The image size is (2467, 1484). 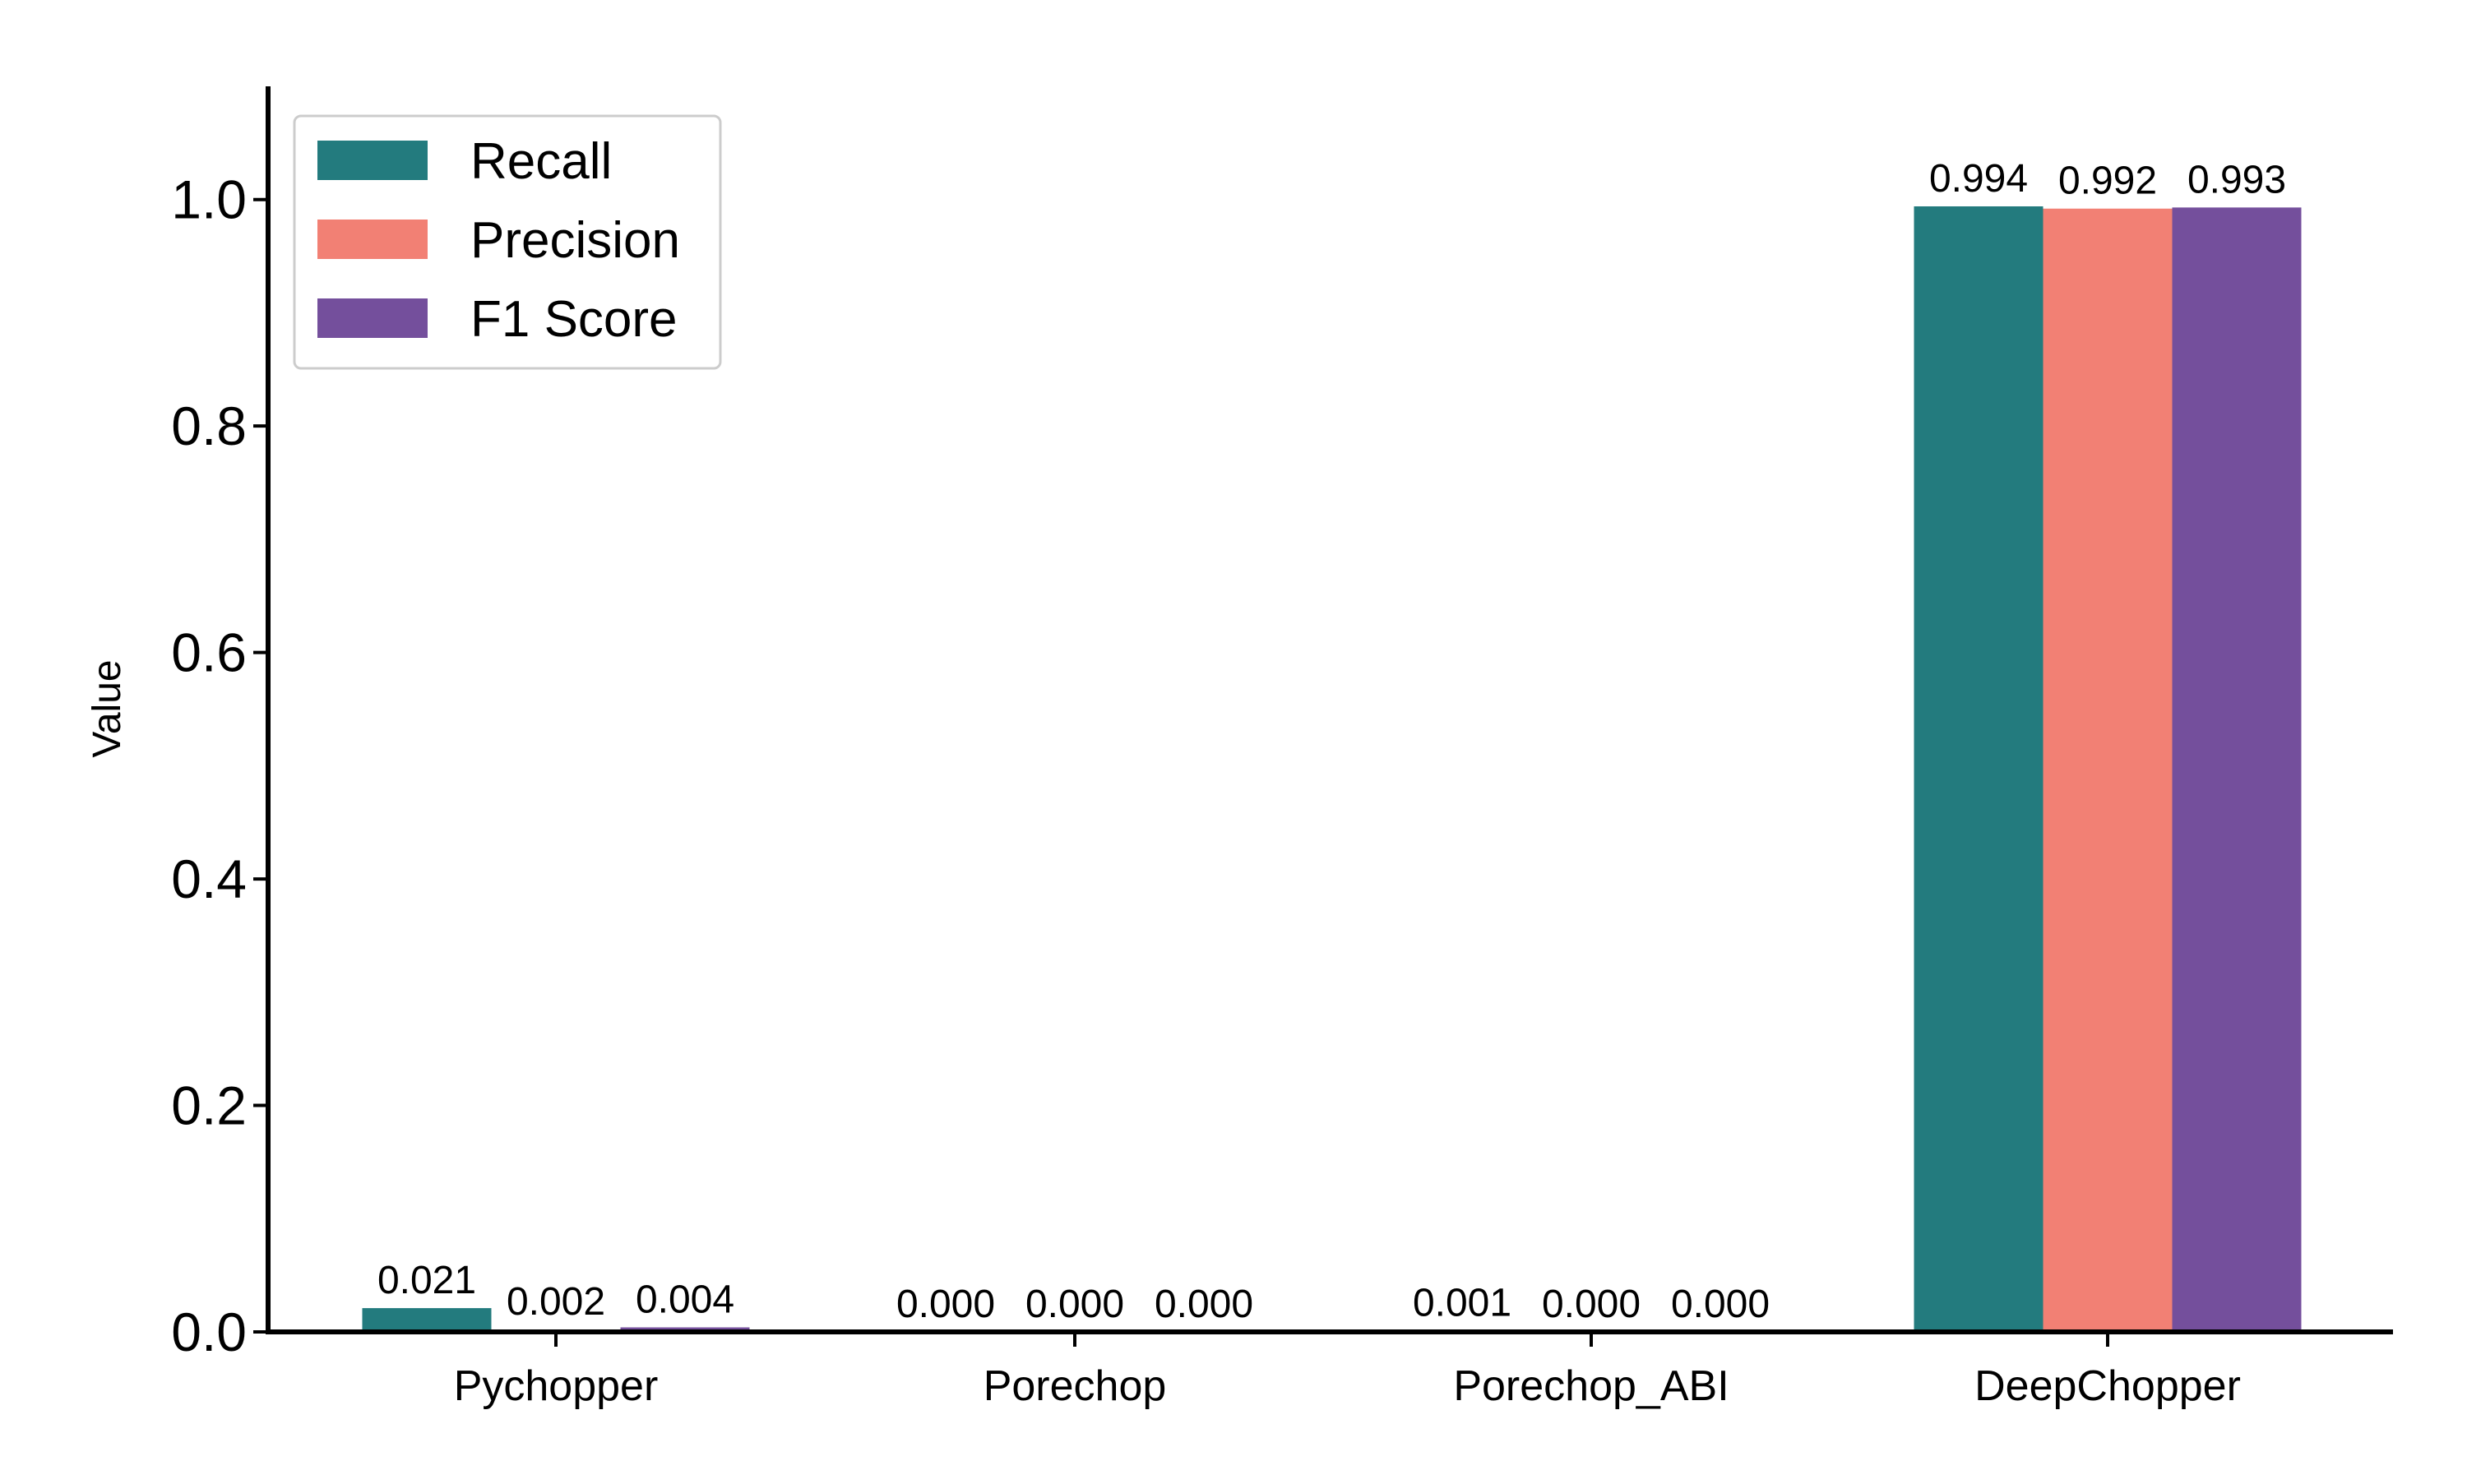 What do you see at coordinates (108, 708) in the screenshot?
I see `y-axis-label: Value` at bounding box center [108, 708].